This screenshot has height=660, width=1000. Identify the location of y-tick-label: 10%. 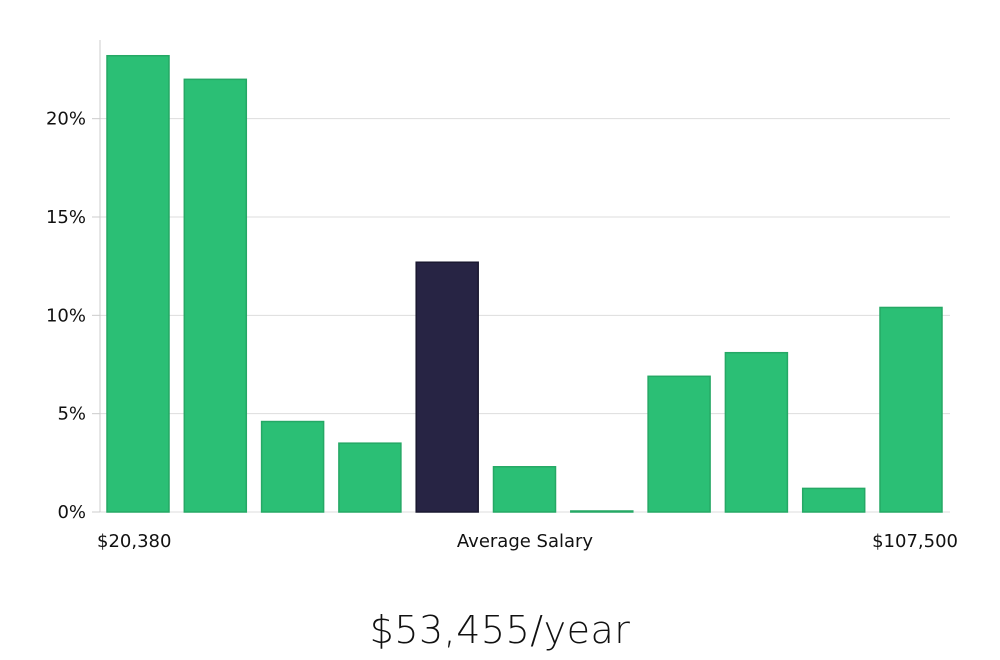
(66, 315).